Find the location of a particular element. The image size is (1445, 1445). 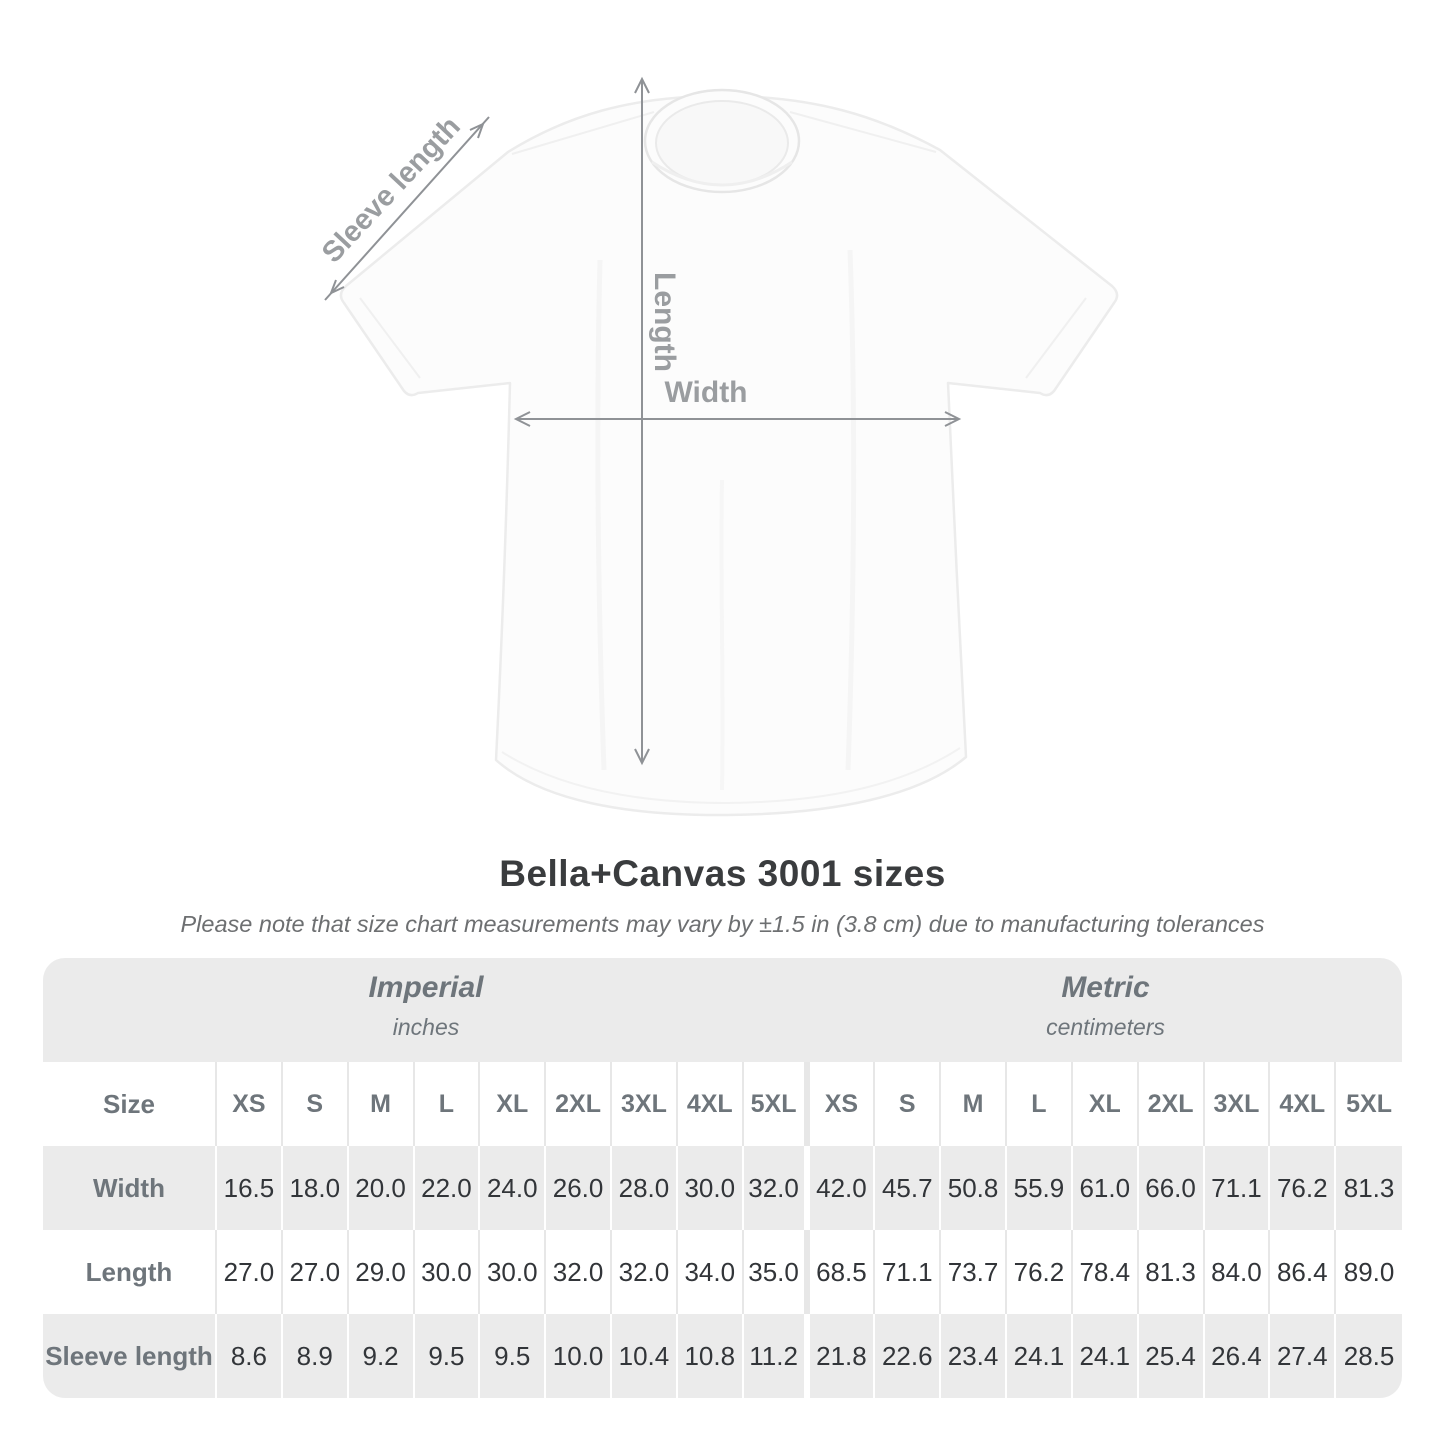

size-col-imperial-xl: XL is located at coordinates (513, 1104).